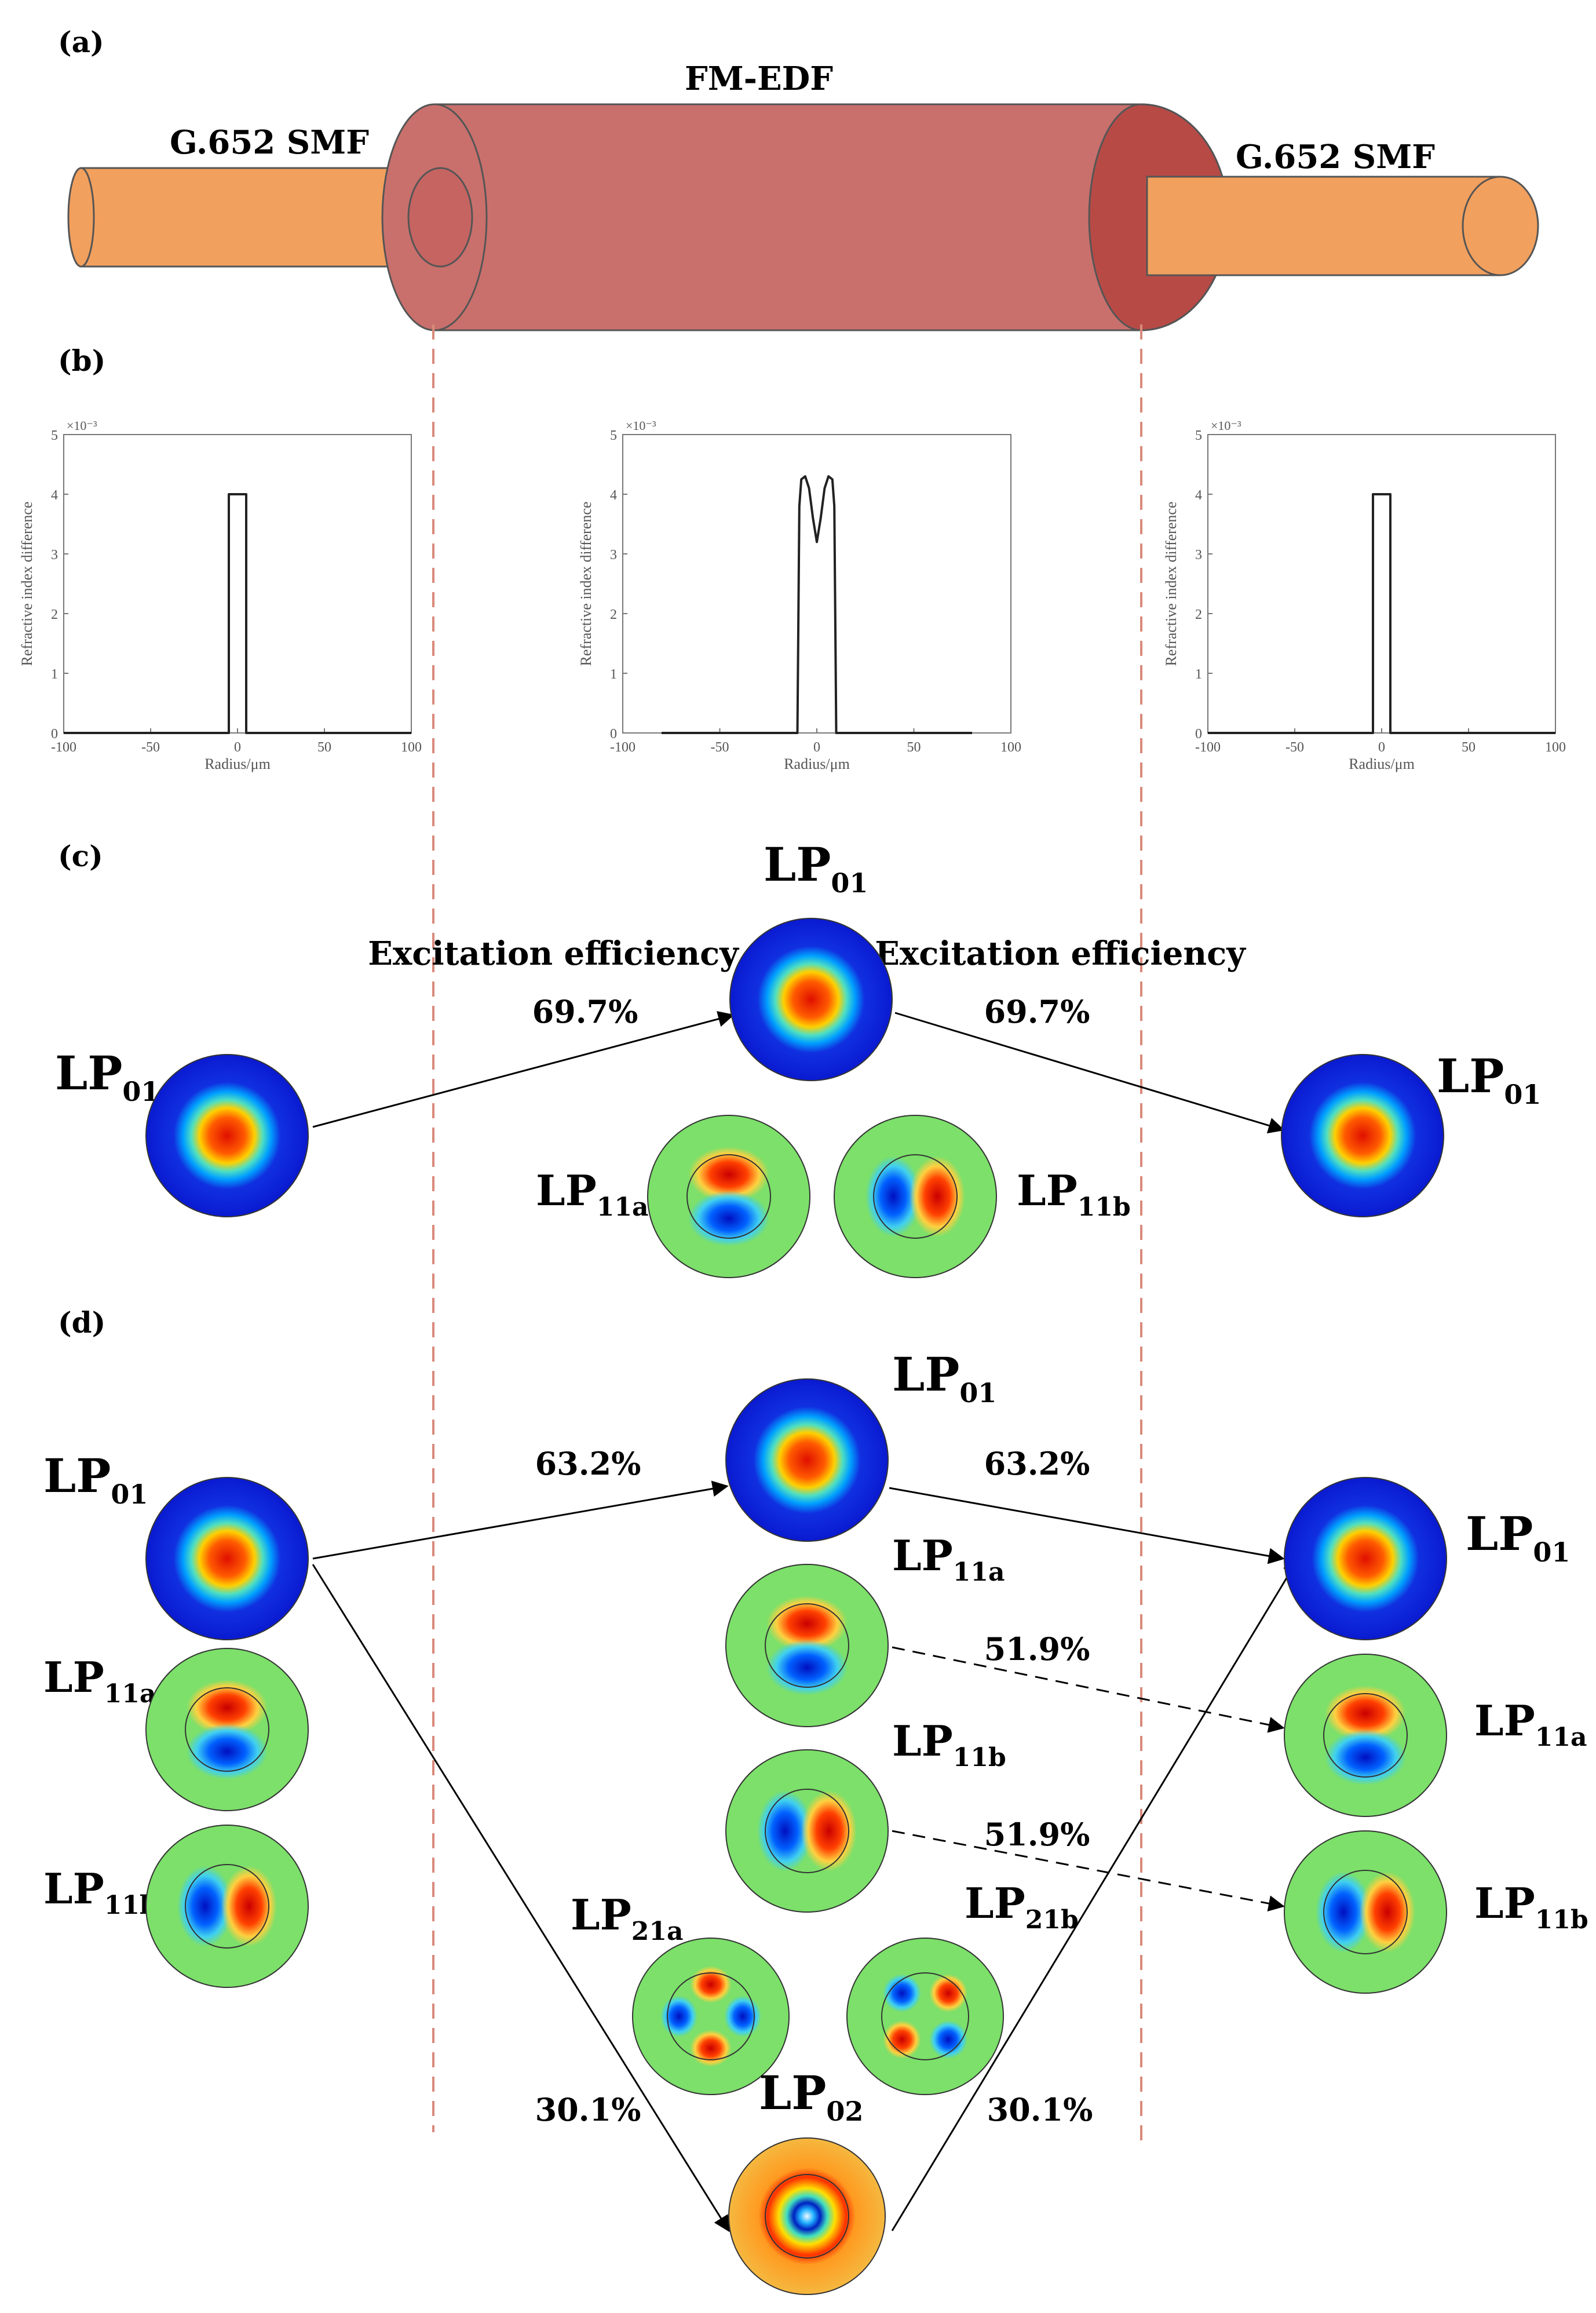  What do you see at coordinates (1366, 1735) in the screenshot?
I see `d-output-lp11a-mode-icon` at bounding box center [1366, 1735].